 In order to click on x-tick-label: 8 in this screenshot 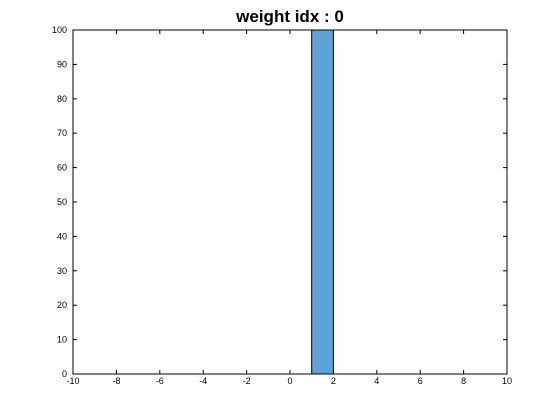, I will do `click(463, 381)`.